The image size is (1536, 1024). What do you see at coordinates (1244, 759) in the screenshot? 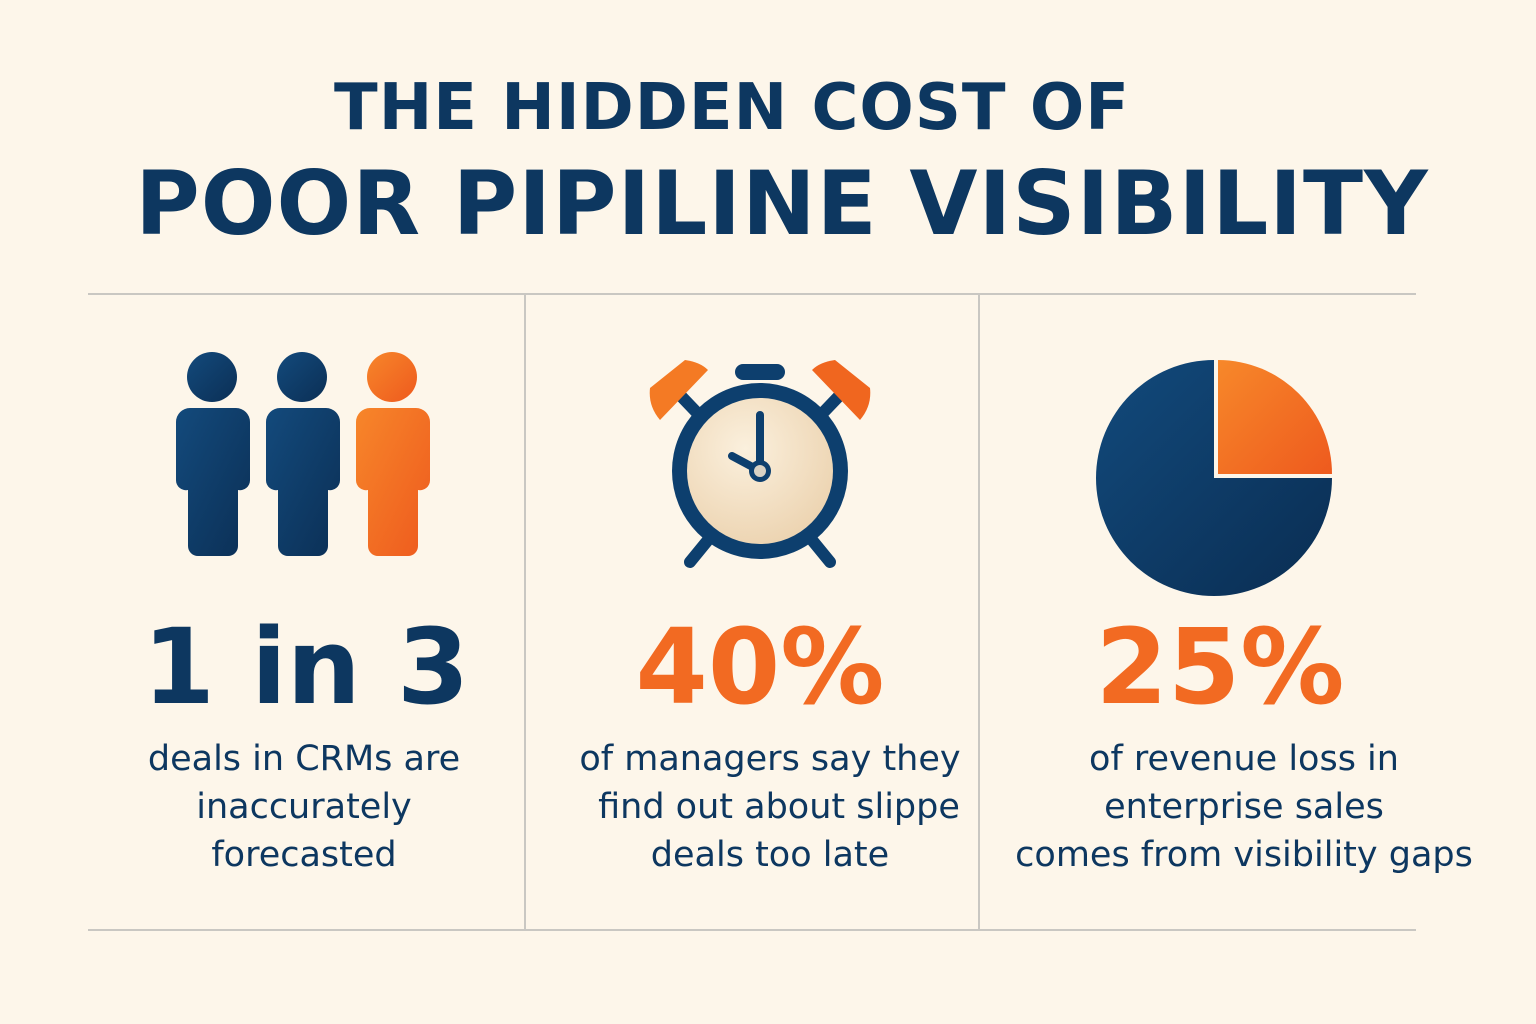
I see `description-line: of revenue loss in` at bounding box center [1244, 759].